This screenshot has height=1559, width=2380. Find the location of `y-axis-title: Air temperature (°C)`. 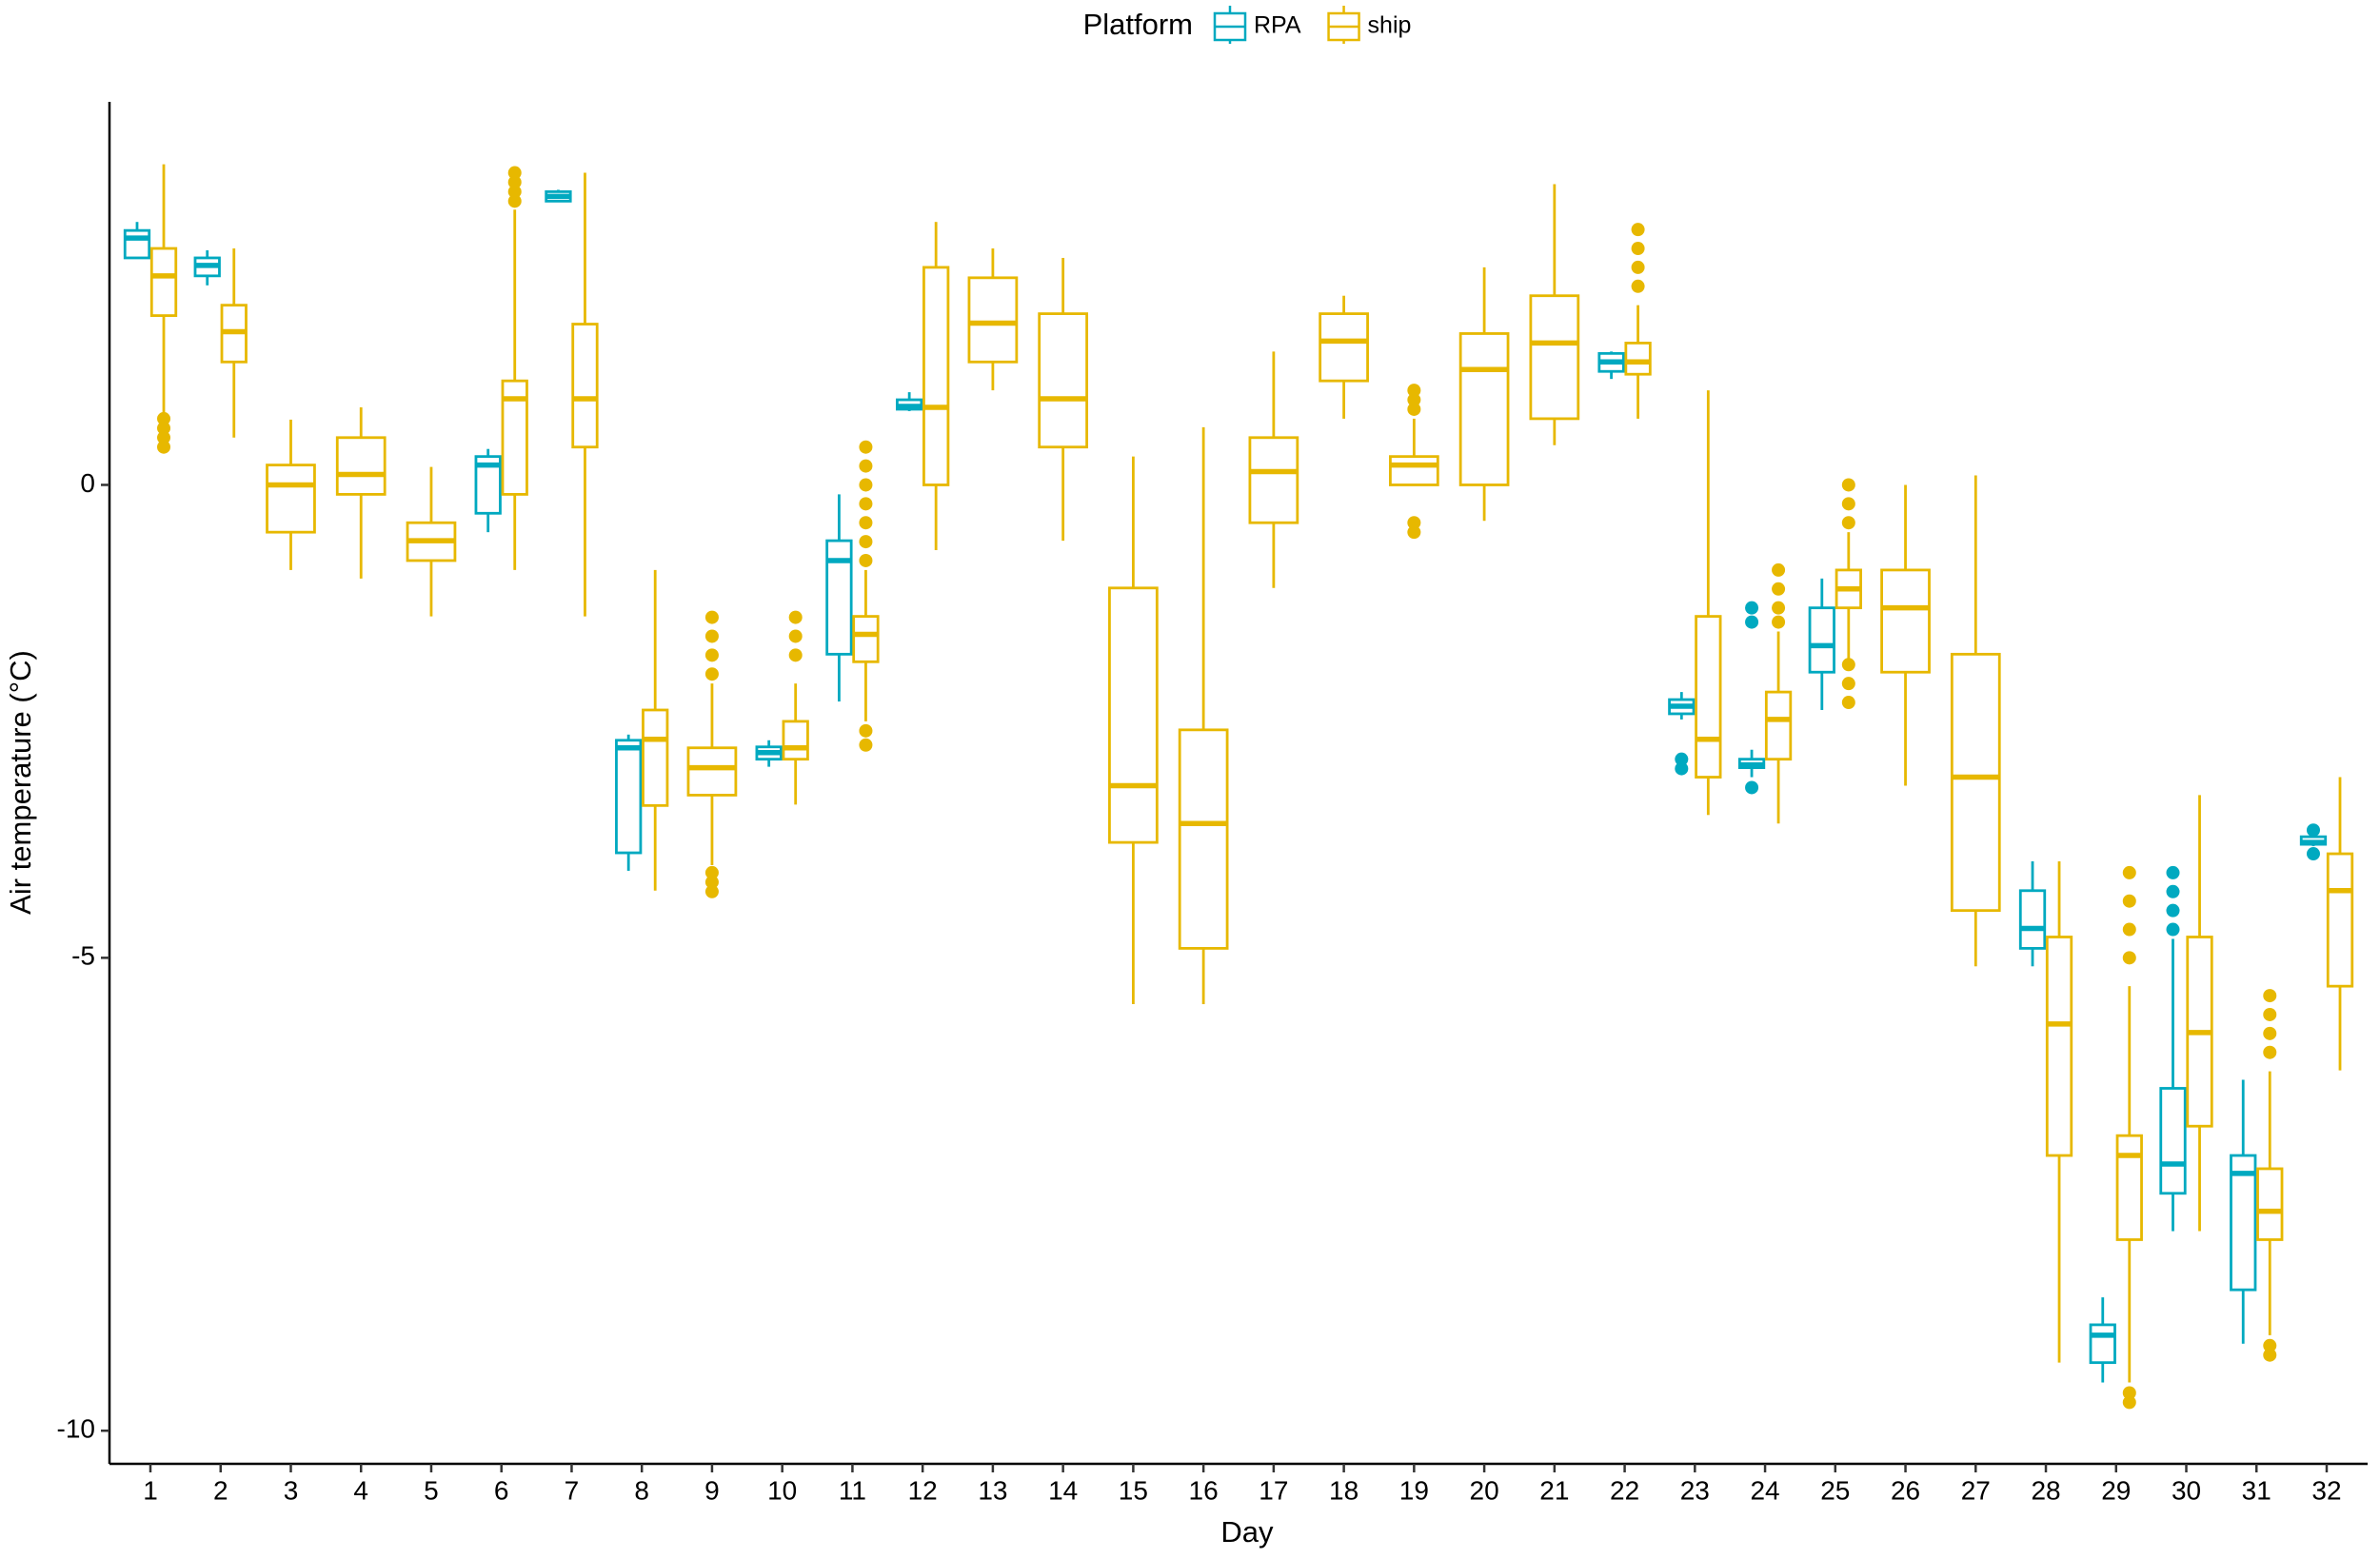

y-axis-title: Air temperature (°C) is located at coordinates (20, 782).